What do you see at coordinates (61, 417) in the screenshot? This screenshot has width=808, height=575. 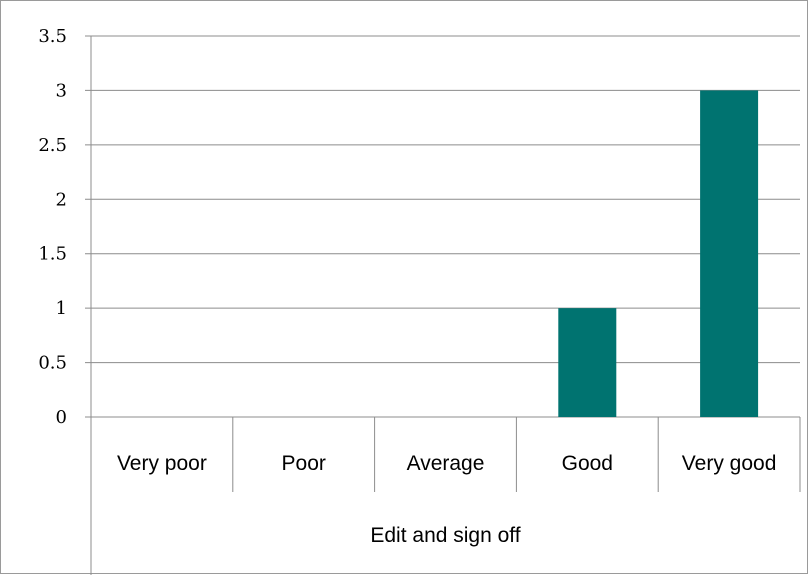 I see `y-tick-label: 0` at bounding box center [61, 417].